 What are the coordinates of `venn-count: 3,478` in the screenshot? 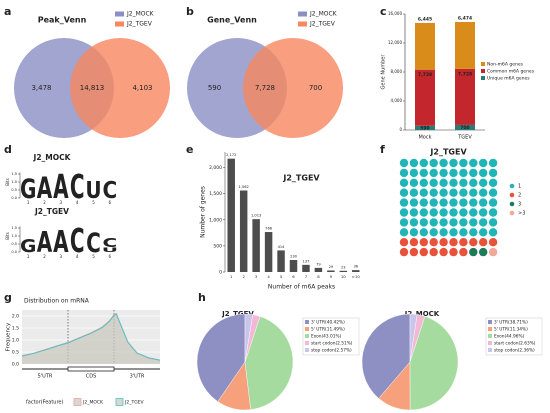 It's located at (41, 88).